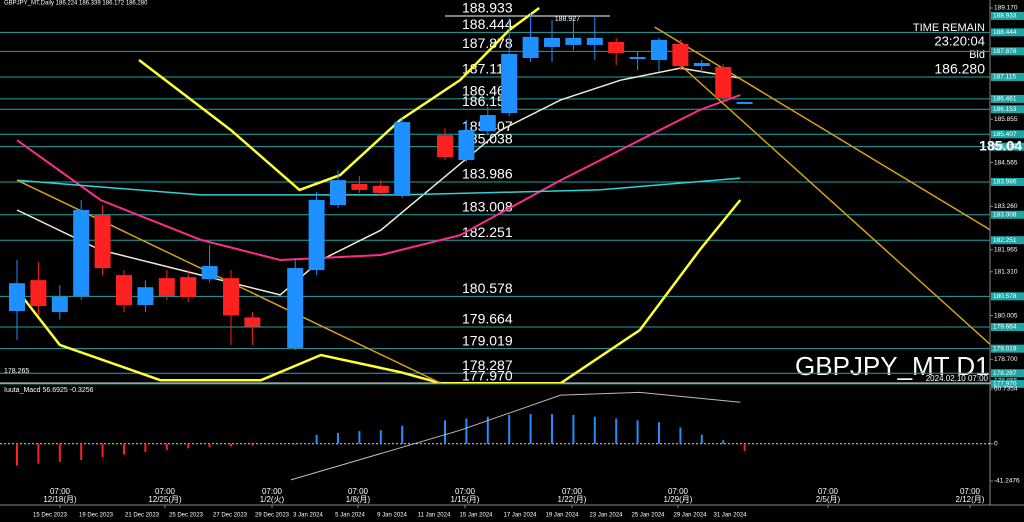 The height and width of the screenshot is (522, 1024). What do you see at coordinates (1004, 77) in the screenshot?
I see `axis-level-label: 187.115` at bounding box center [1004, 77].